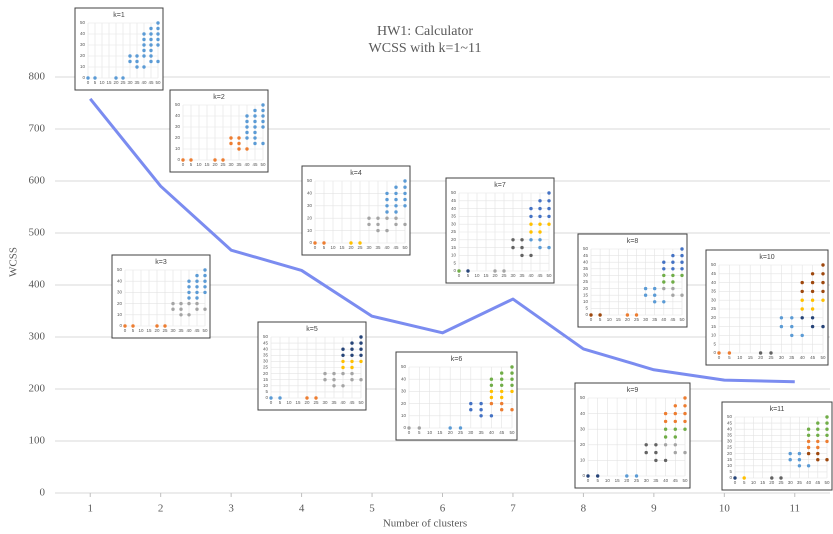 Image resolution: width=833 pixels, height=534 pixels. Describe the element at coordinates (794, 509) in the screenshot. I see `x-tick-label: 11` at that location.